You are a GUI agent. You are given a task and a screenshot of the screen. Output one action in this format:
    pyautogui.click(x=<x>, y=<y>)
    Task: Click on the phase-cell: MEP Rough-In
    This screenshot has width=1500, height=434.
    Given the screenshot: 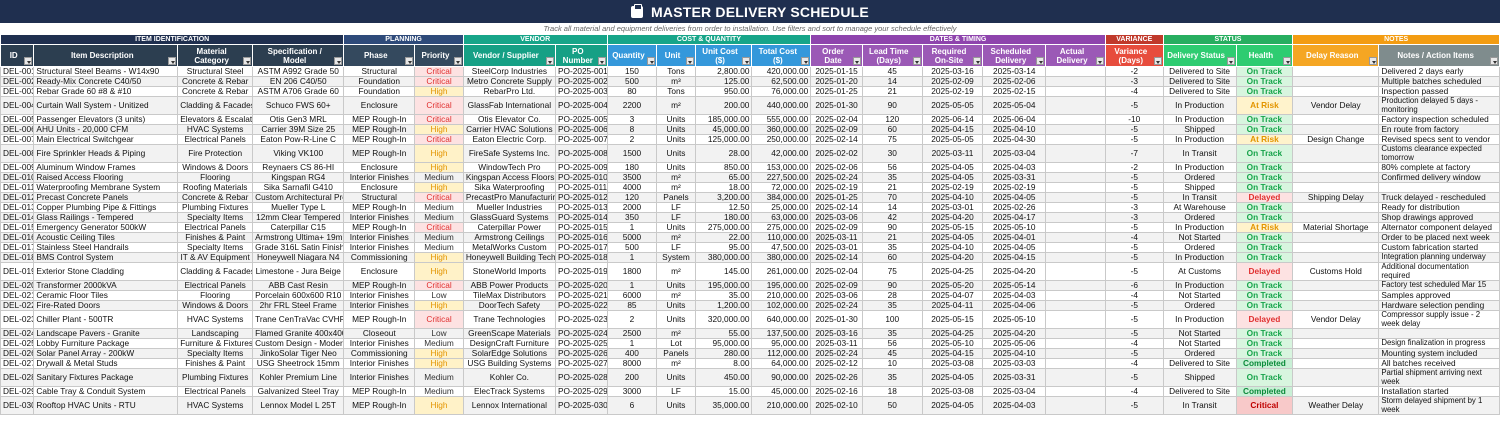 What is the action you would take?
    pyautogui.click(x=379, y=391)
    